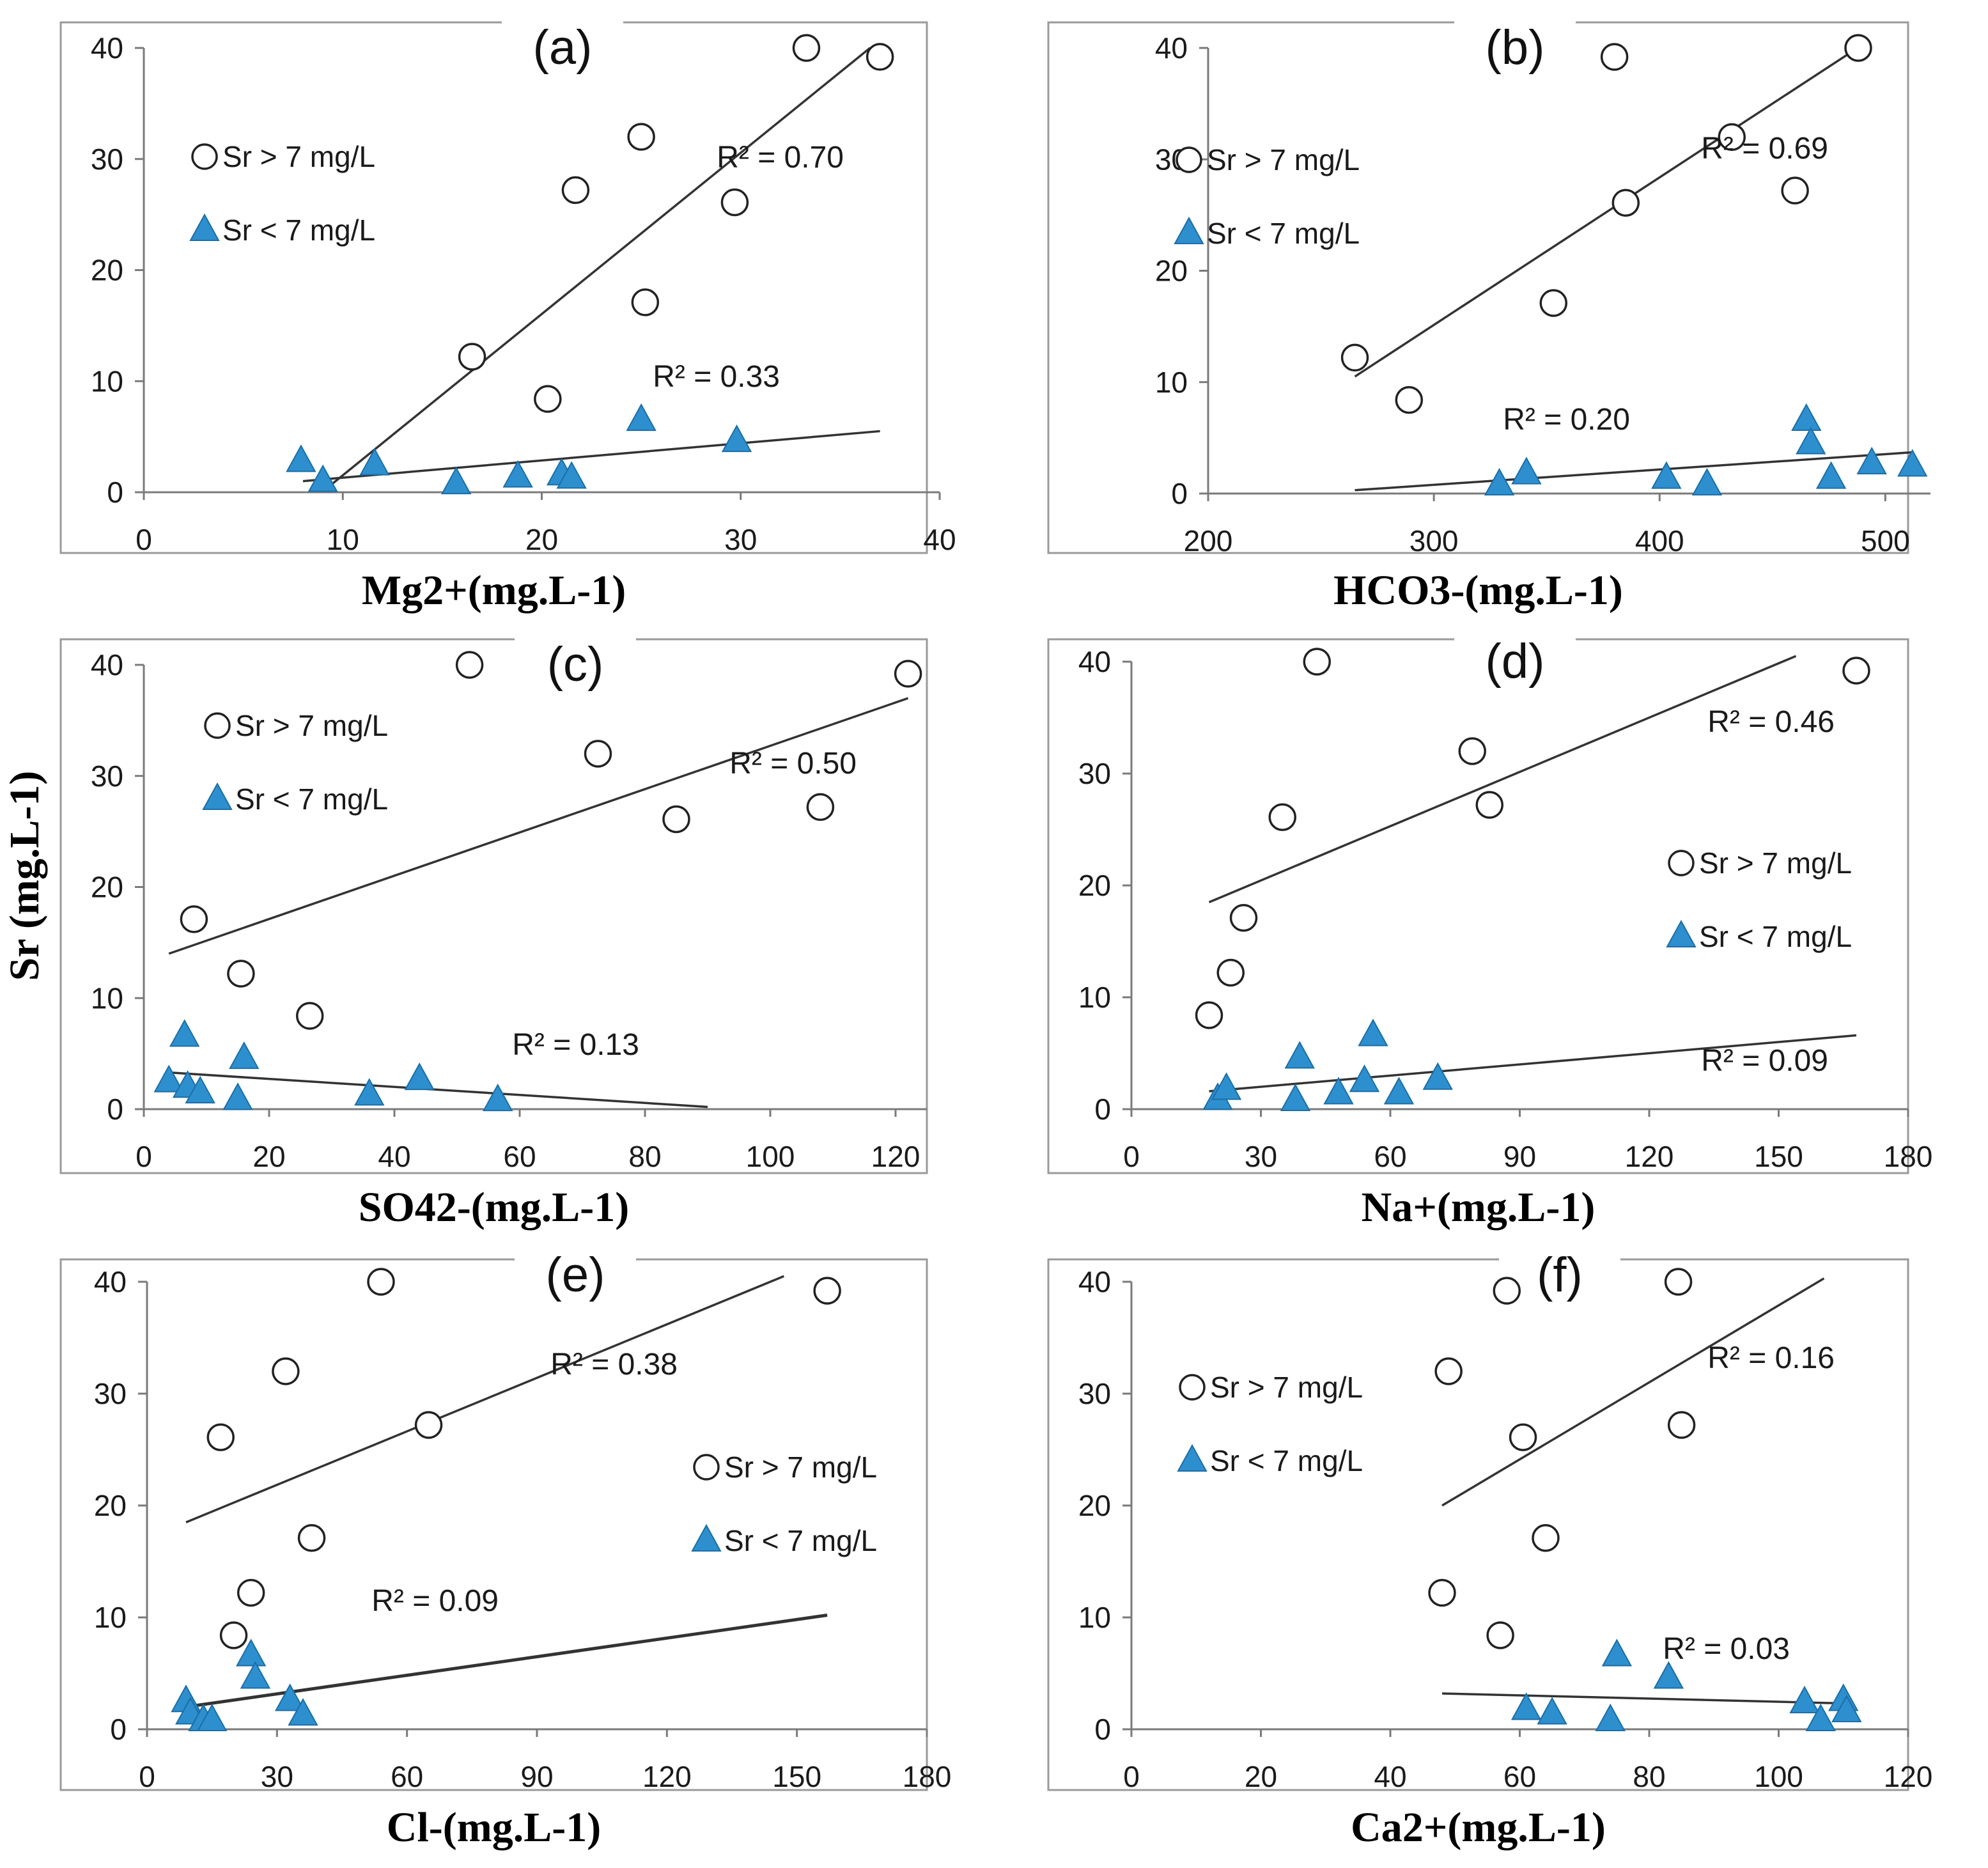 This screenshot has height=1868, width=1988. Describe the element at coordinates (494, 1207) in the screenshot. I see `x-axis-label: SO42-(mg.L-1)` at that location.